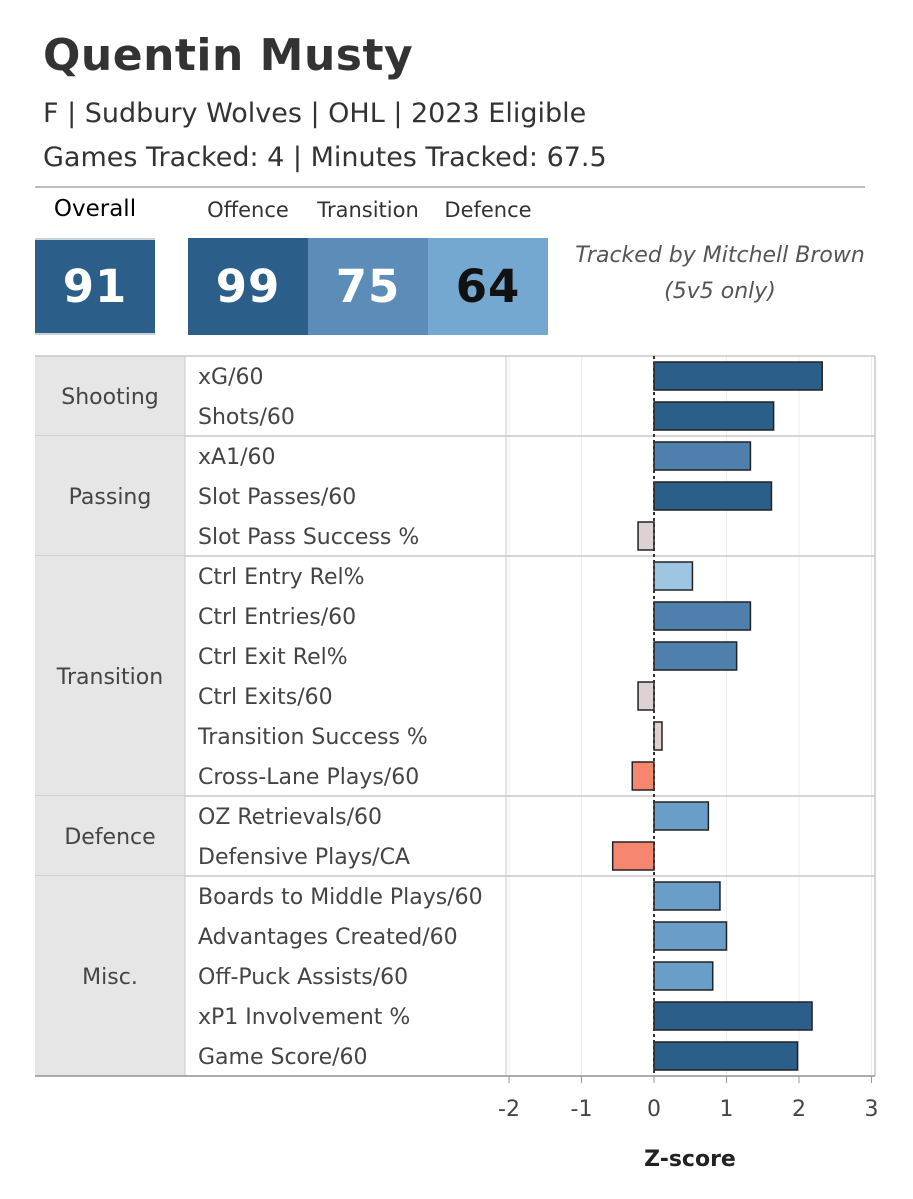  What do you see at coordinates (304, 857) in the screenshot?
I see `metric-label: Defensive Plays/CA` at bounding box center [304, 857].